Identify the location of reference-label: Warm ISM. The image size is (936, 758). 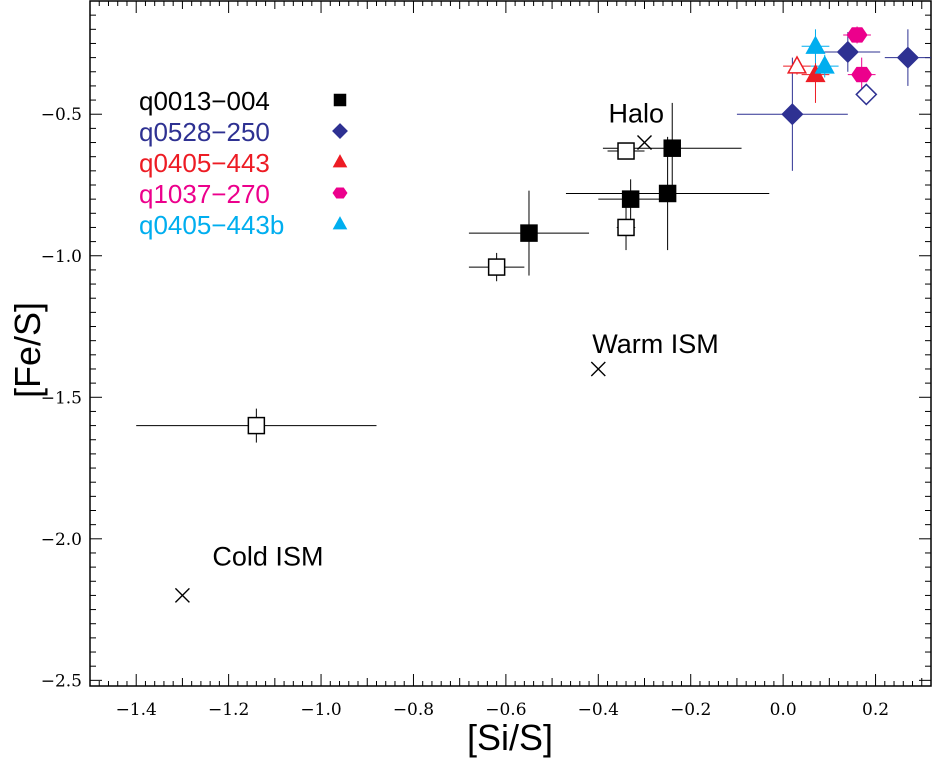
(655, 344).